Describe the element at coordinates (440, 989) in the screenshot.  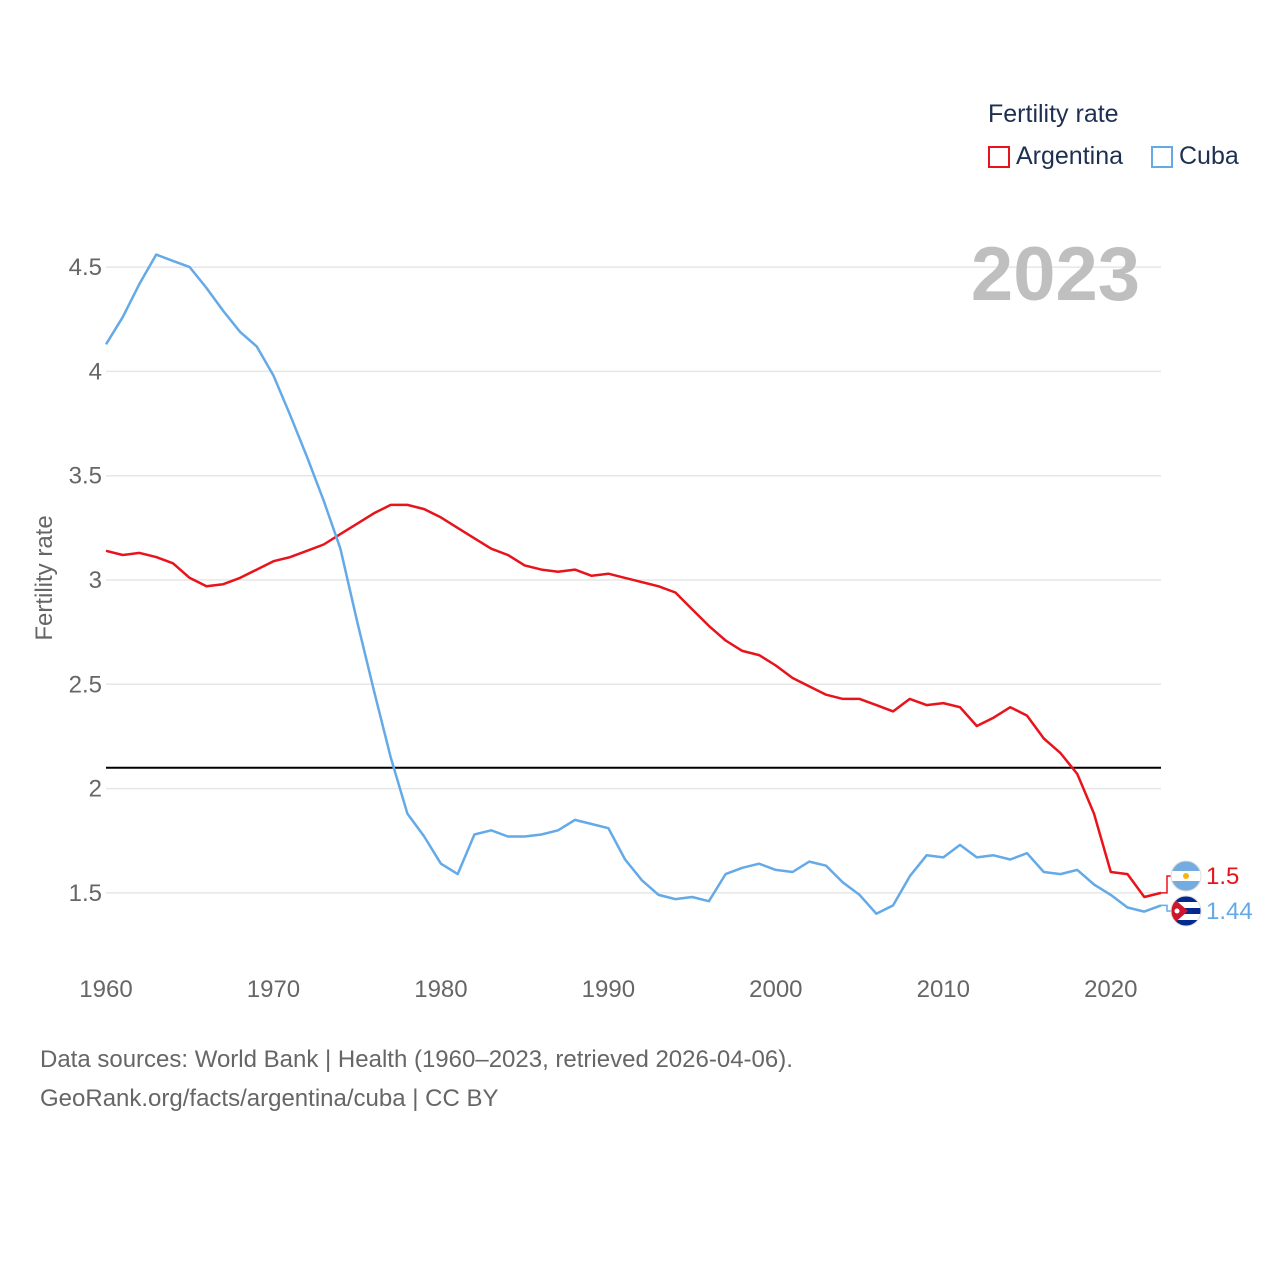
I see `x-tick-label: 1980` at that location.